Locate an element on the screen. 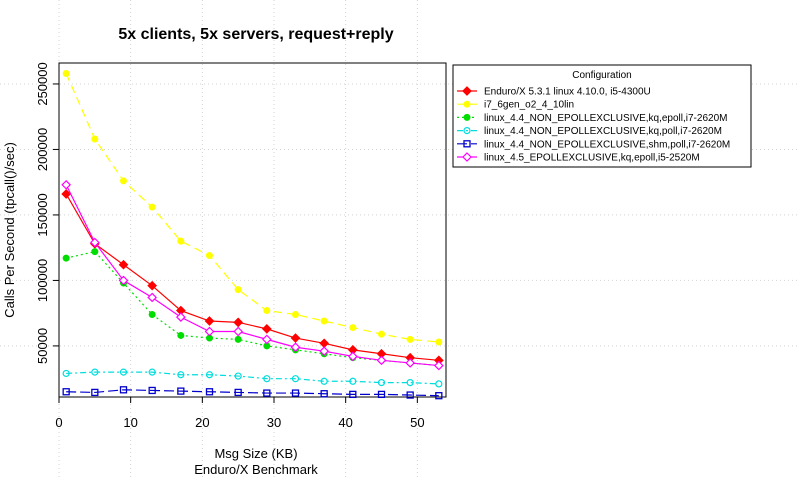 The width and height of the screenshot is (800, 480). x-tick-label: 10 is located at coordinates (130, 422).